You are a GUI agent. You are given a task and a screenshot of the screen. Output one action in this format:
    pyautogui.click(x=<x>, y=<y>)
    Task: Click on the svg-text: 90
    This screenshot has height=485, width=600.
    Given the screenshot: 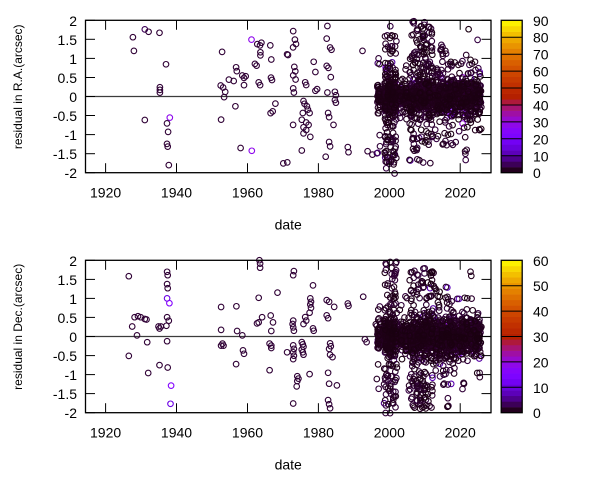 What is the action you would take?
    pyautogui.click(x=541, y=21)
    